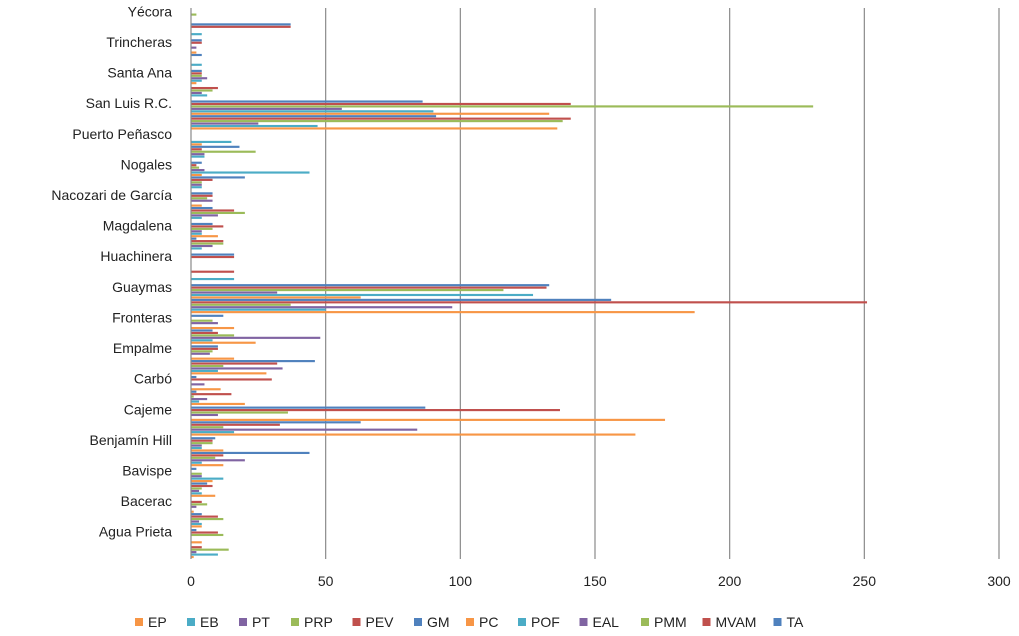 The image size is (1019, 636). What do you see at coordinates (243, 622) in the screenshot?
I see `legend-swatch-pt` at bounding box center [243, 622].